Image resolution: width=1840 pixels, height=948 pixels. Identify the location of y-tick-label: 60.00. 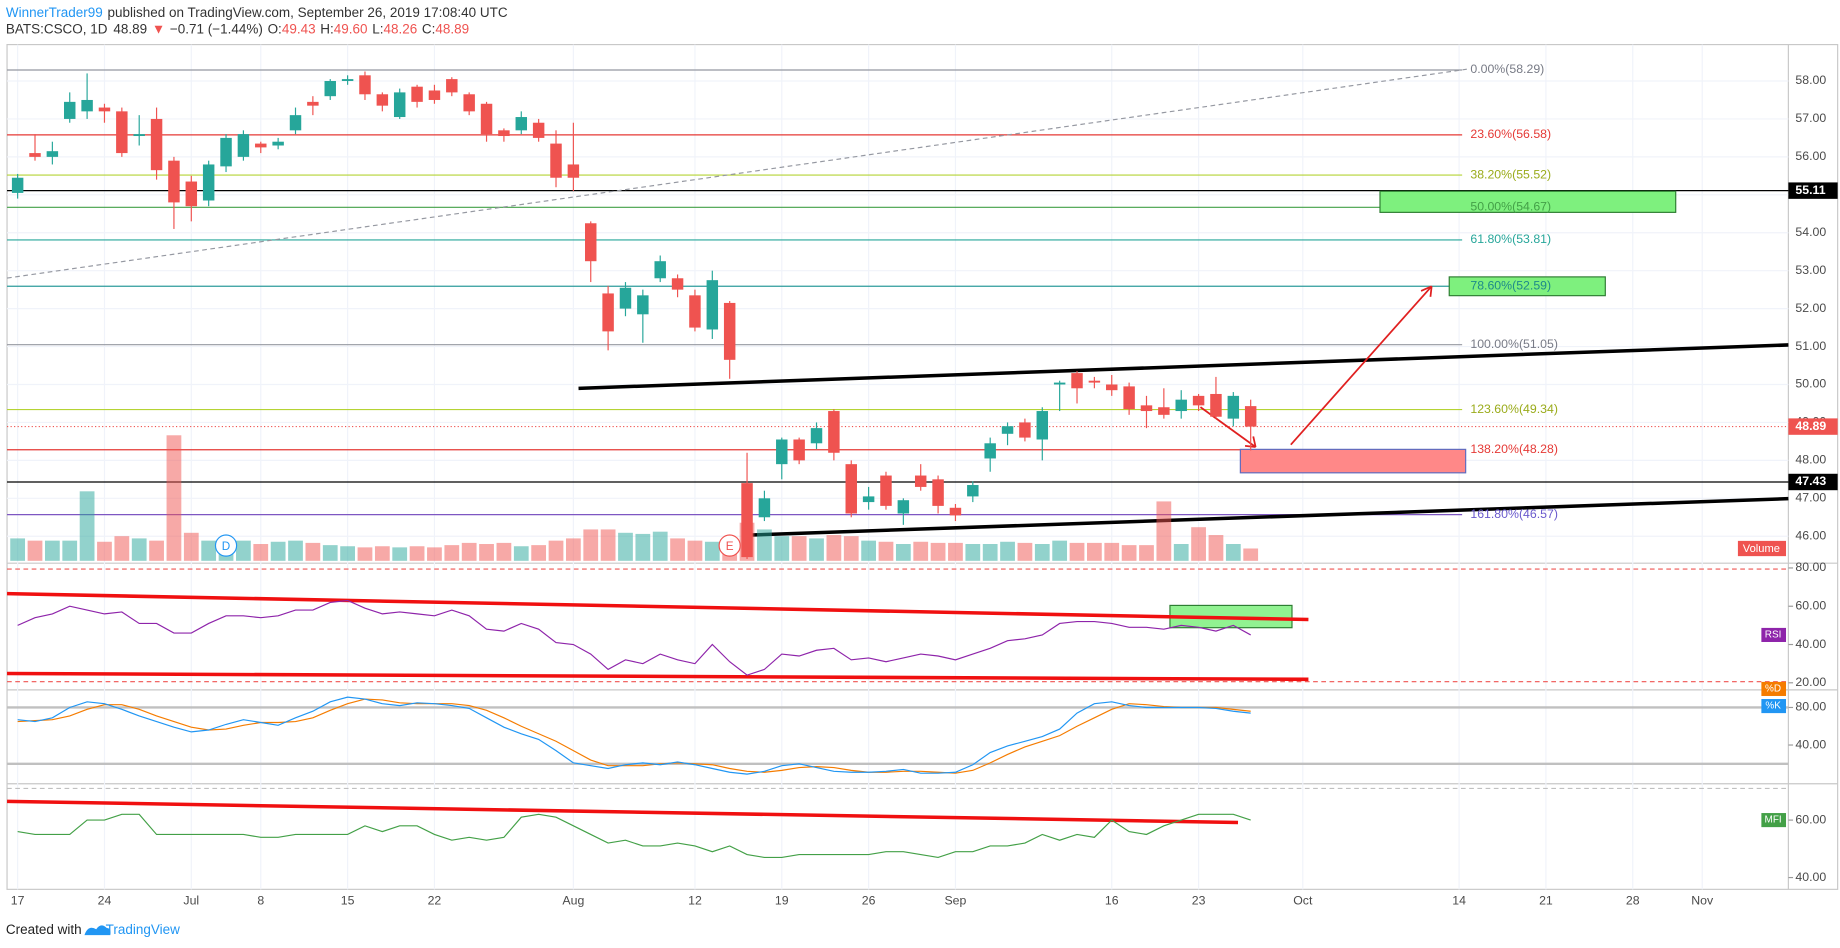
(1810, 605).